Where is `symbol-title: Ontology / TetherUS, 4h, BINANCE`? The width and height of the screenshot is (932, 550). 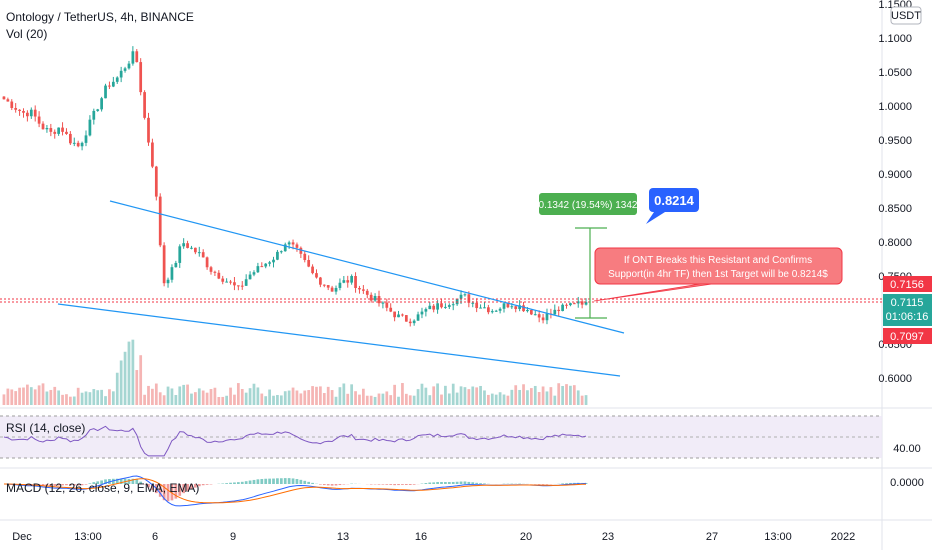
symbol-title: Ontology / TetherUS, 4h, BINANCE is located at coordinates (100, 17).